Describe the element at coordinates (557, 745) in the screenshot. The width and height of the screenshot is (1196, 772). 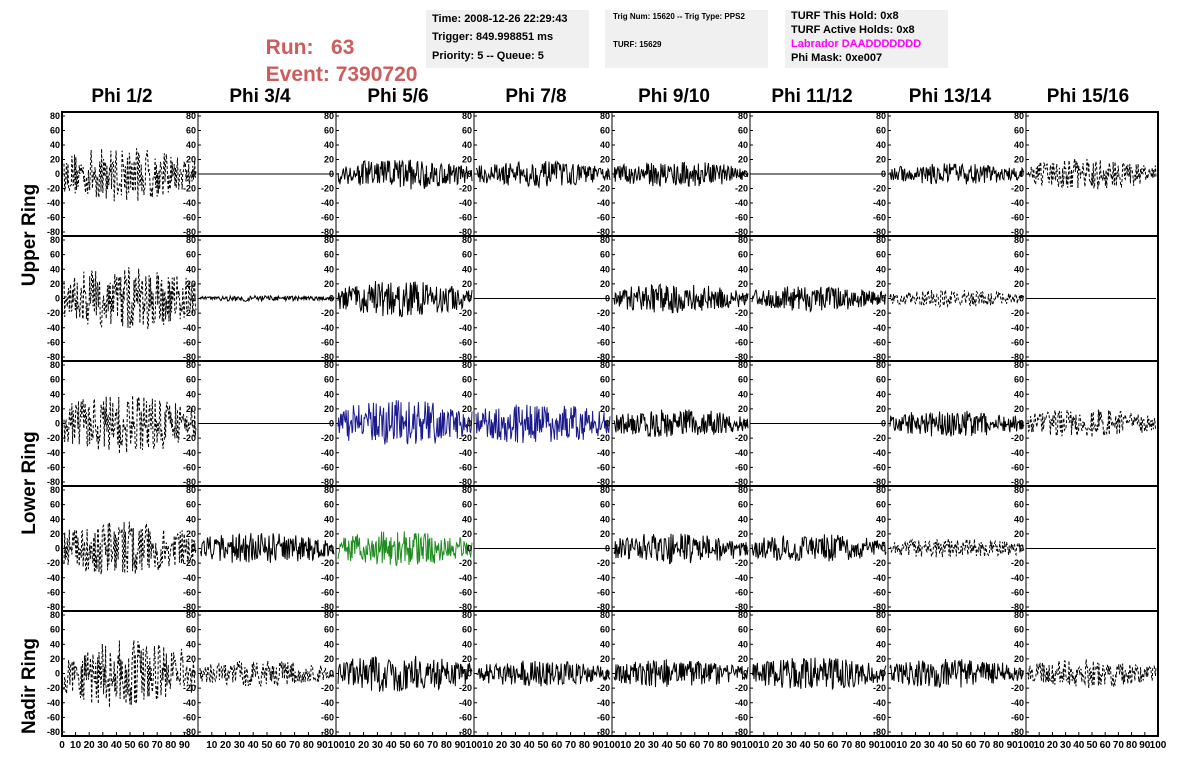
I see `x-tick-label: 60` at that location.